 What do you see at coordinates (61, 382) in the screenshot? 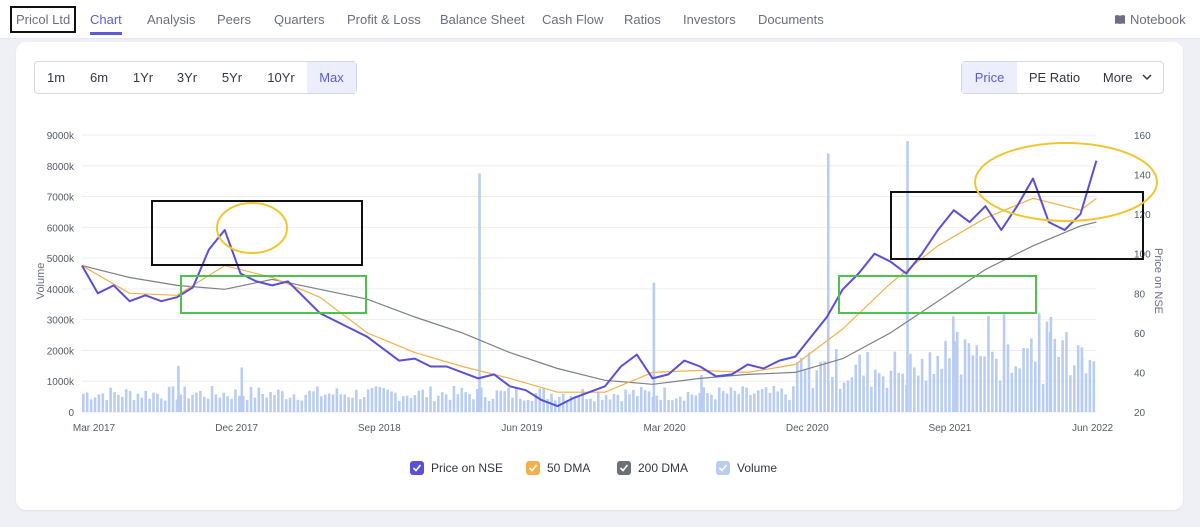
I see `y-left-tick-label: 1000k` at bounding box center [61, 382].